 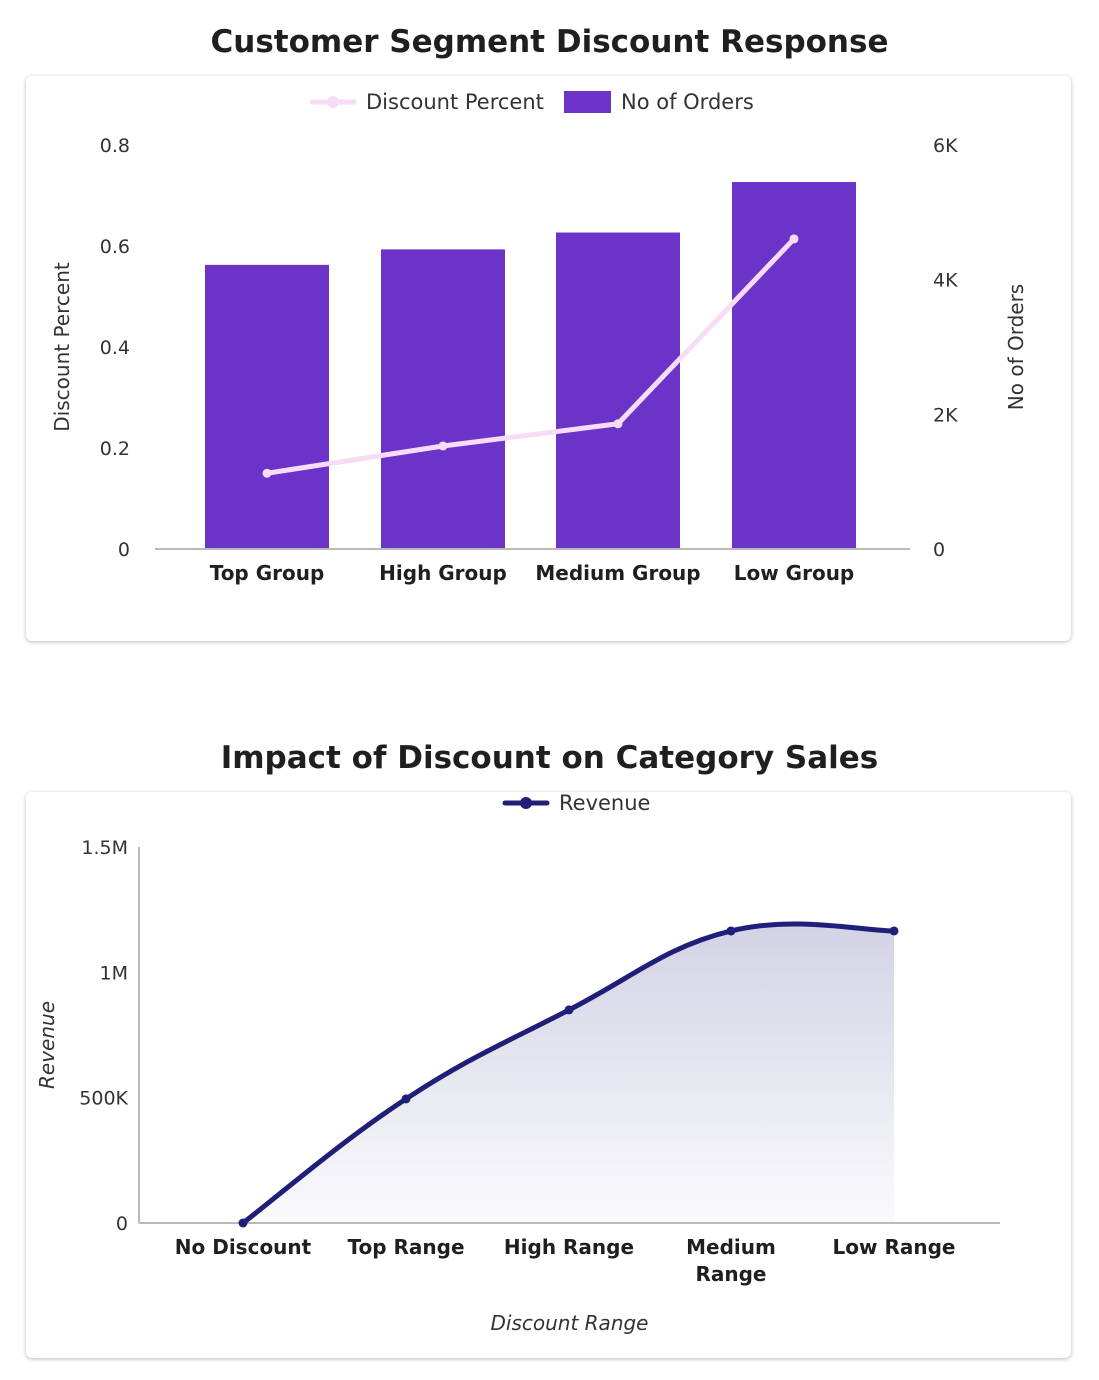 What do you see at coordinates (945, 415) in the screenshot?
I see `y-right-tick-label: 2K` at bounding box center [945, 415].